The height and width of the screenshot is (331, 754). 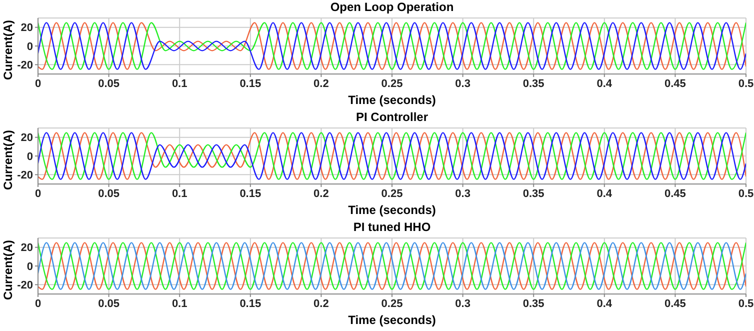 I want to click on chart-title: Open Loop Operation, so click(x=392, y=7).